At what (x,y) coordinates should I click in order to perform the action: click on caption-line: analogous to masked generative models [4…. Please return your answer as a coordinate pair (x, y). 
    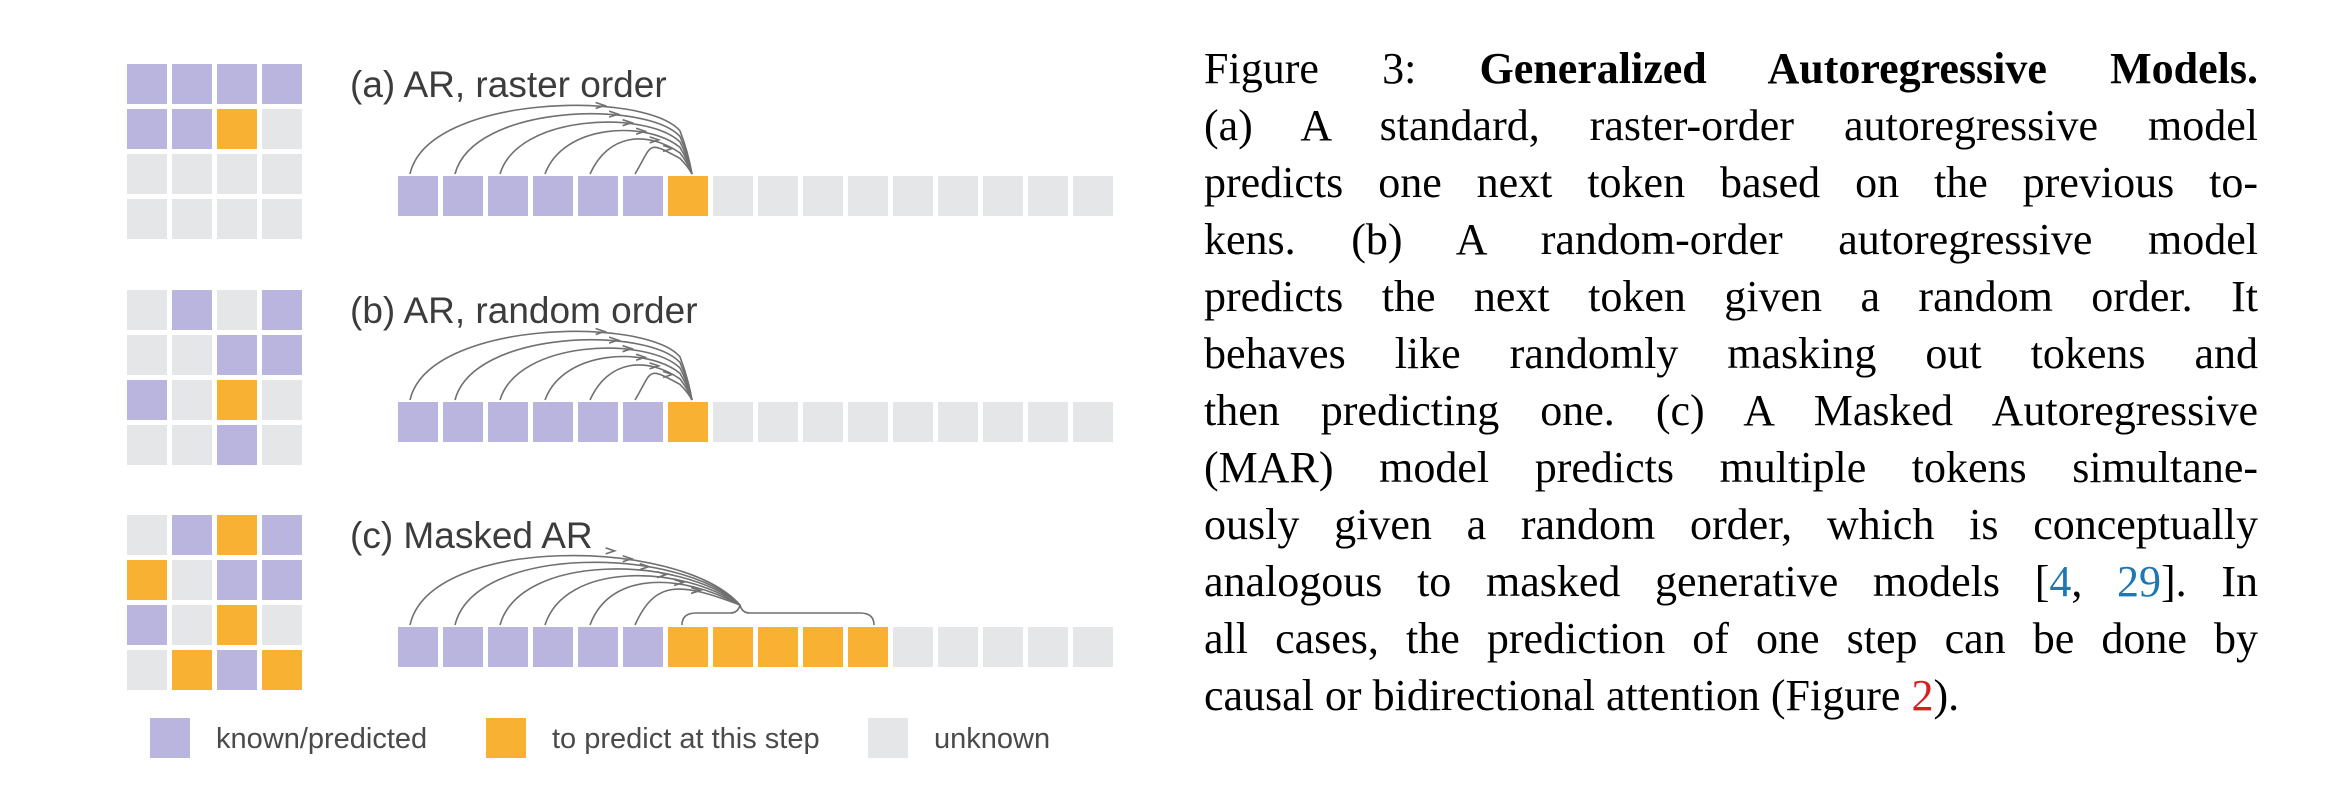
    Looking at the image, I should click on (1731, 581).